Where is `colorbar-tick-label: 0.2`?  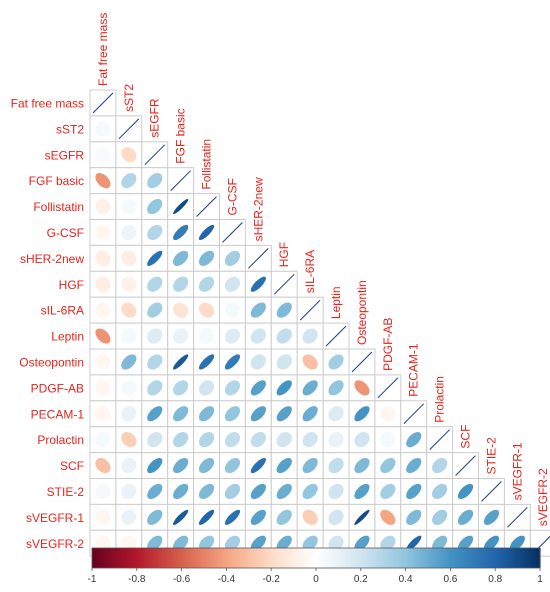
colorbar-tick-label: 0.2 is located at coordinates (361, 579).